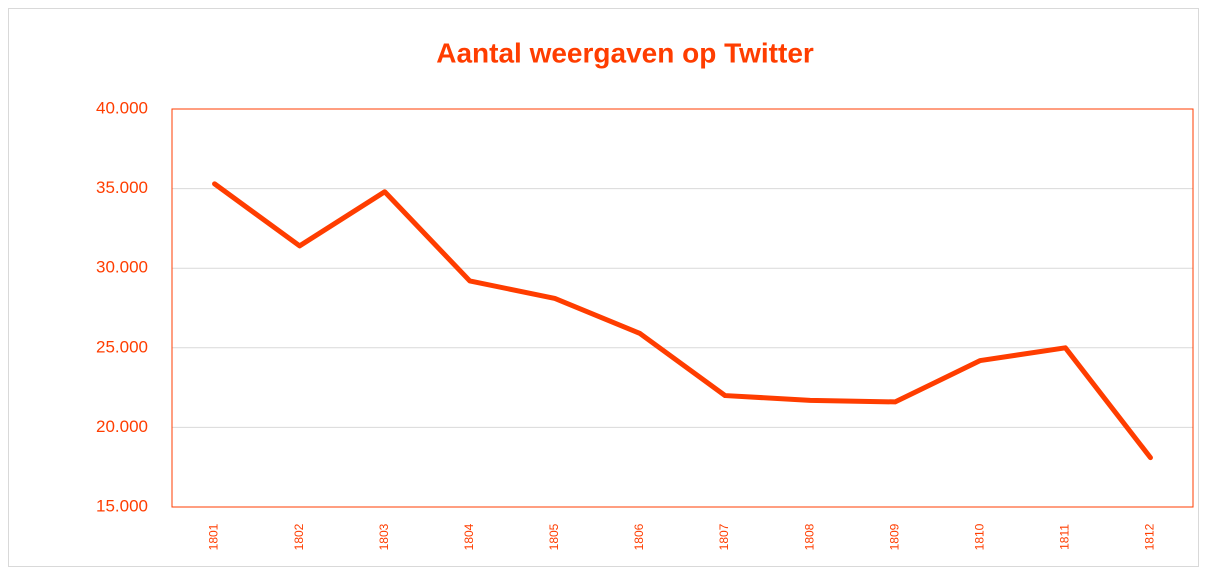  I want to click on chart-title: Aantal weergaven op Twitter, so click(625, 52).